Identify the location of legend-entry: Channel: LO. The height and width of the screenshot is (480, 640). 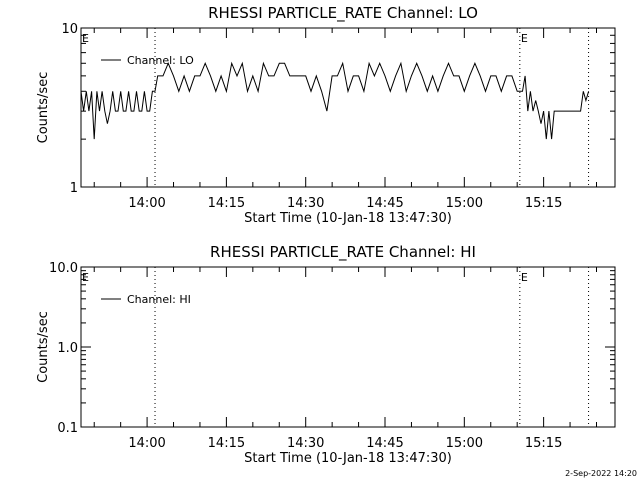
(160, 60).